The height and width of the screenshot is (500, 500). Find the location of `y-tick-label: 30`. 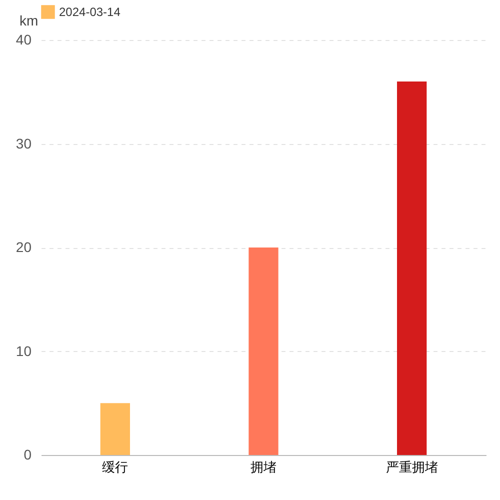

y-tick-label: 30 is located at coordinates (24, 143).